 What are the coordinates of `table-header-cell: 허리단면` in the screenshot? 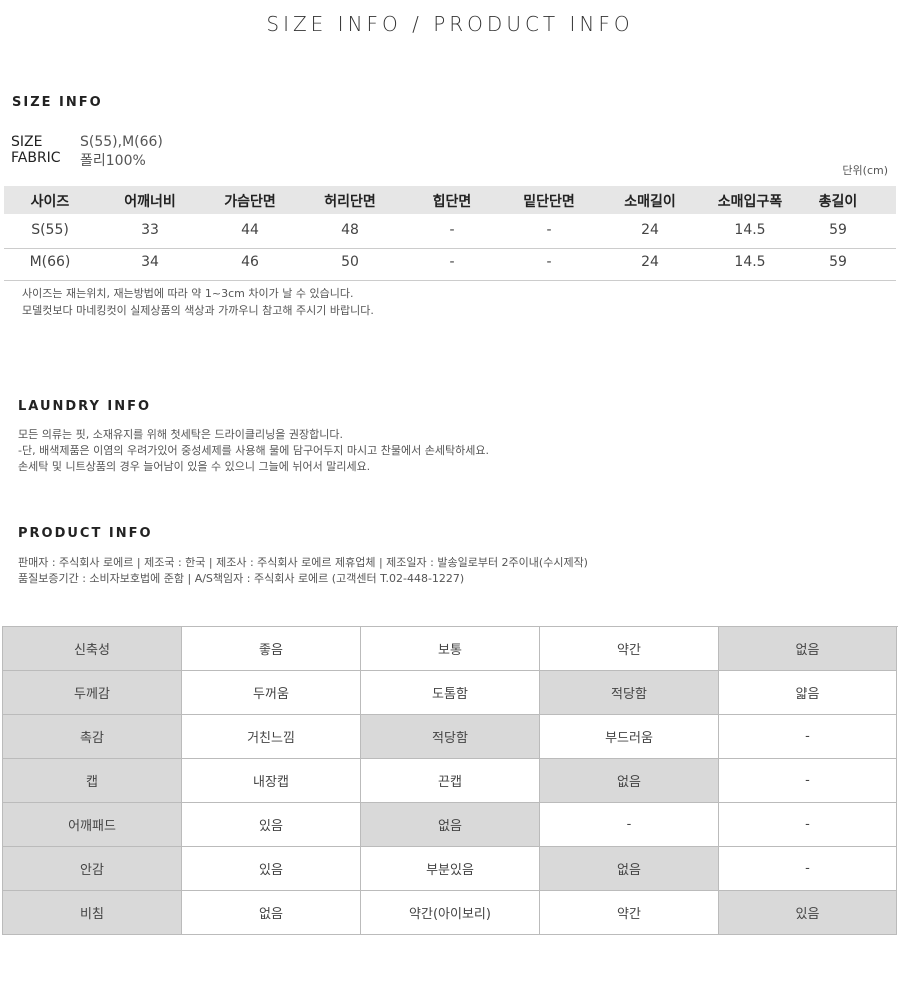 It's located at (350, 202).